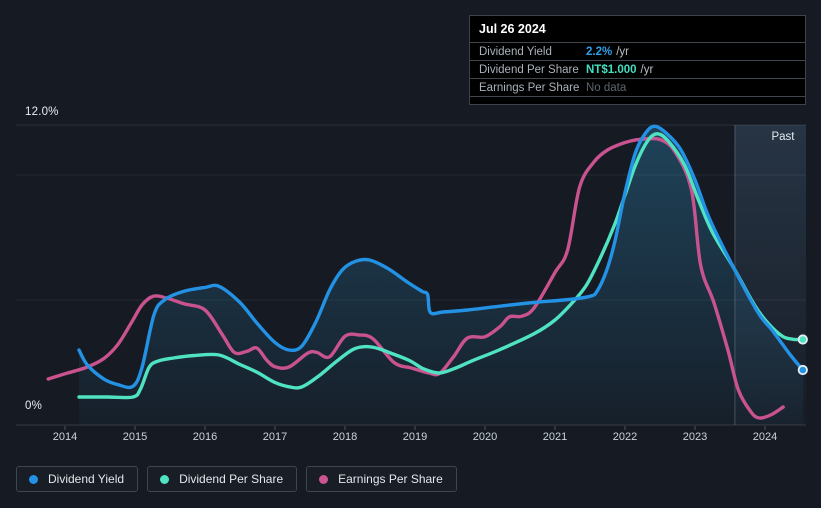  What do you see at coordinates (86, 479) in the screenshot?
I see `legend-item-label: Dividend Yield` at bounding box center [86, 479].